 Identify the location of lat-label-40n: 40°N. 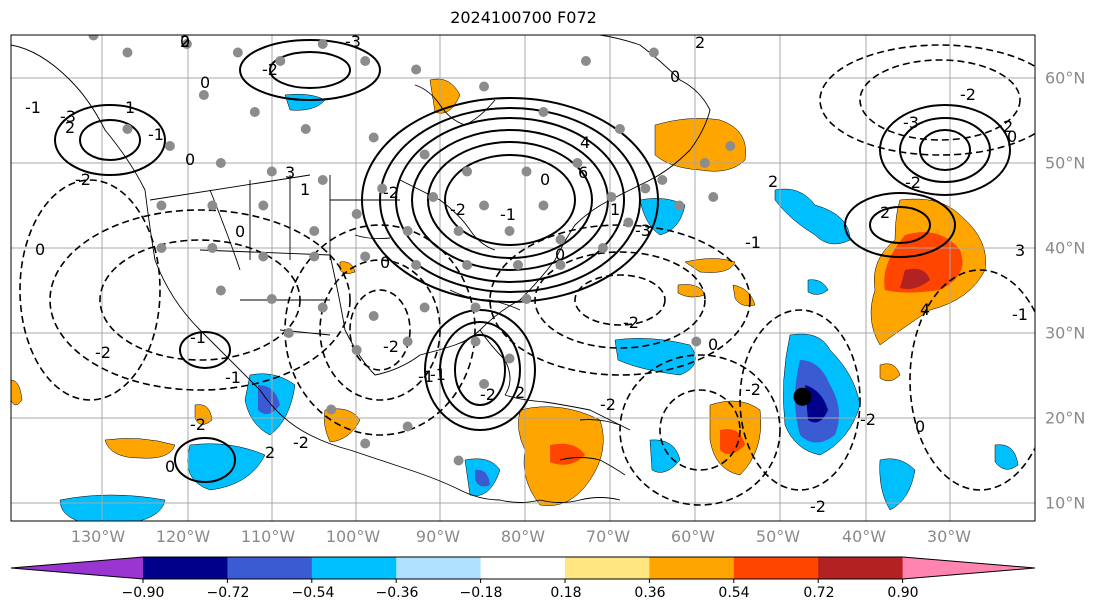
(1065, 248).